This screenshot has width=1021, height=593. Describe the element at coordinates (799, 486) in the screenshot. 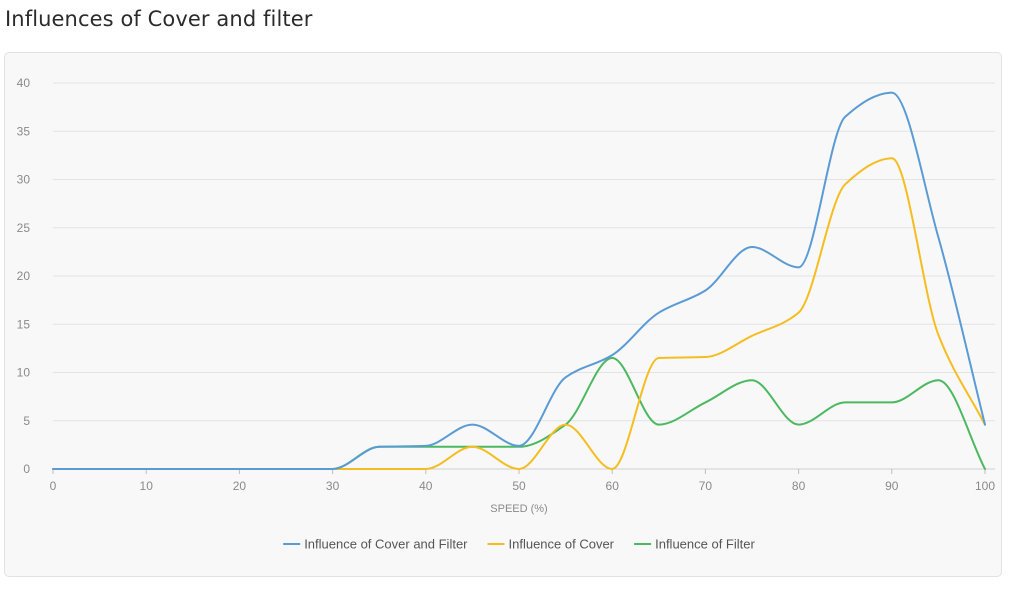

I see `x-tick-label: 80` at that location.